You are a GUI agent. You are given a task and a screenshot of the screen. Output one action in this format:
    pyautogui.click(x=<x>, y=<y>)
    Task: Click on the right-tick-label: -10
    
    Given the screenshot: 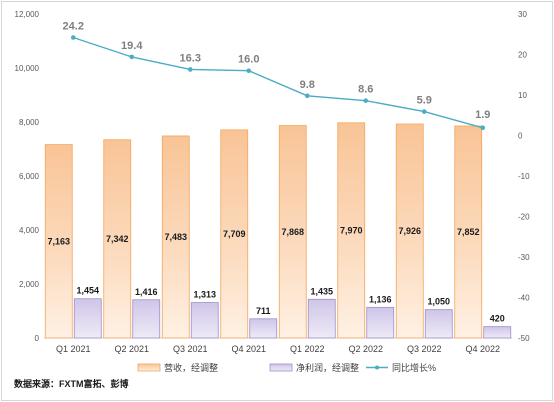 What is the action you would take?
    pyautogui.click(x=524, y=176)
    